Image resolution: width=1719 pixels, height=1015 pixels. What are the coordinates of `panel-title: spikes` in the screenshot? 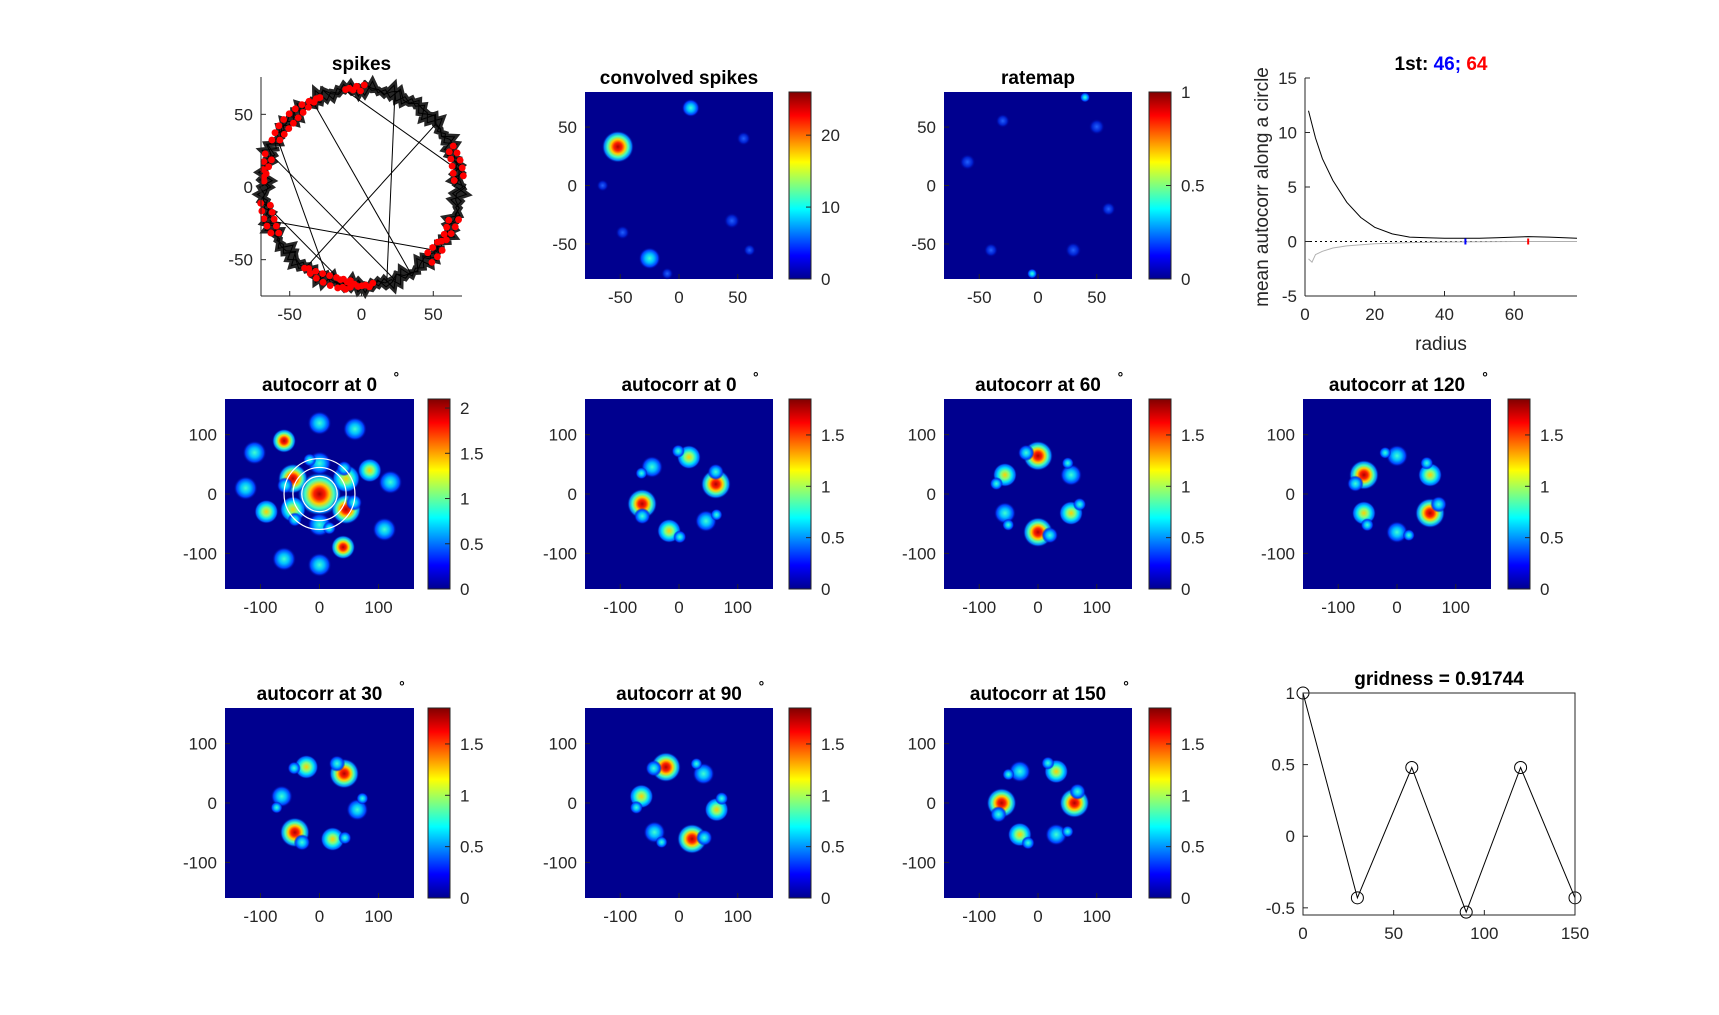 It's located at (361, 64).